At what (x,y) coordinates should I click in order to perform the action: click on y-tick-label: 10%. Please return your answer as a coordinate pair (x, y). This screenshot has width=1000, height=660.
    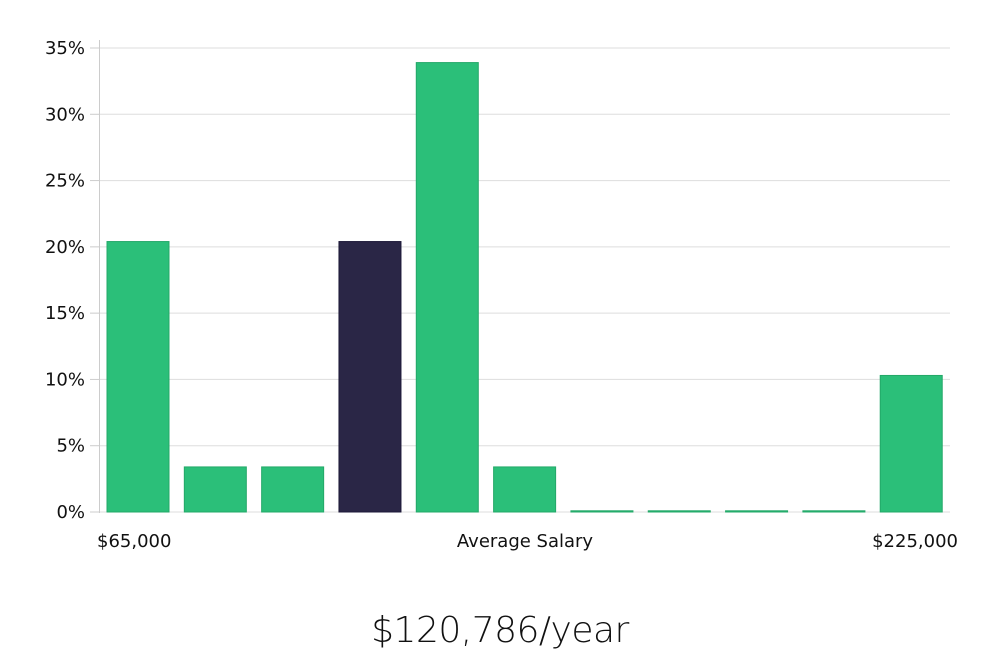
    Looking at the image, I should click on (65, 379).